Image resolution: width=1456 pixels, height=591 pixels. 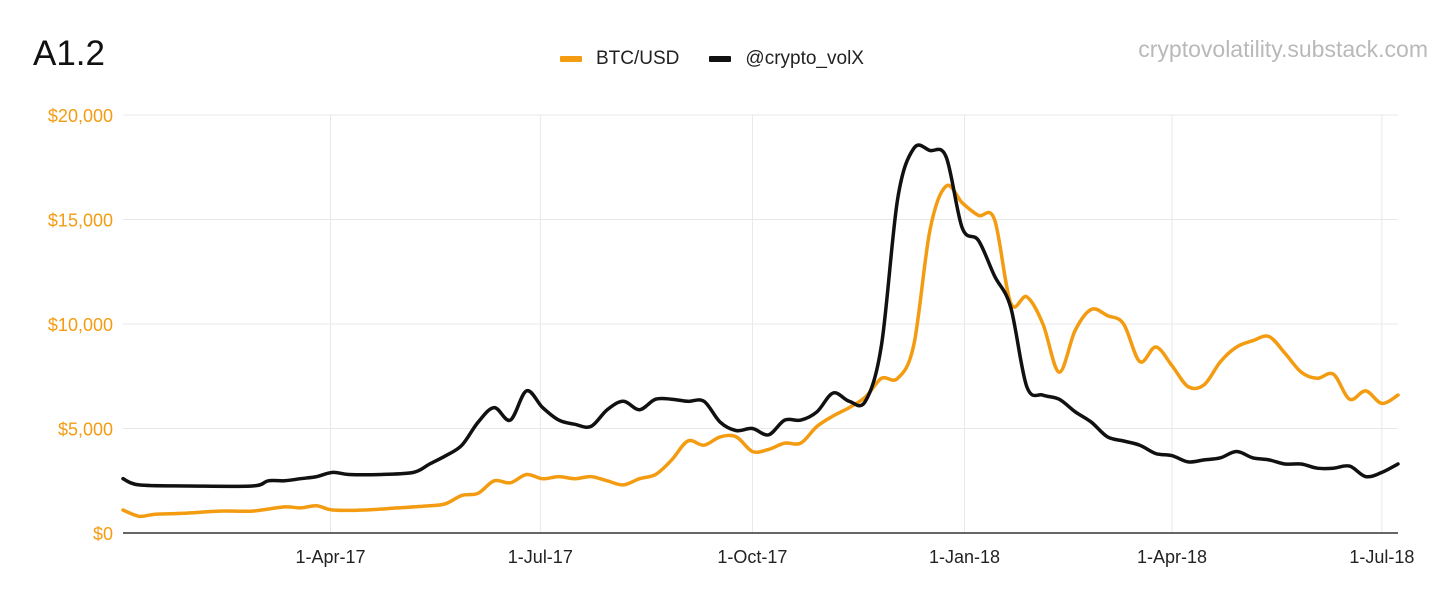 I want to click on legend: BTC/USD @crypto_volX, so click(x=712, y=59).